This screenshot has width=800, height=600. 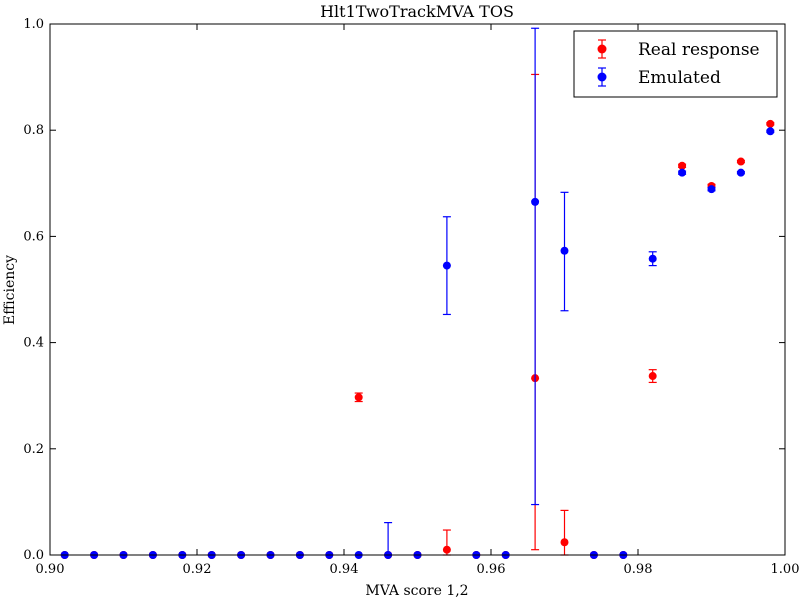 I want to click on x-tick-label: 0.96, so click(x=491, y=569).